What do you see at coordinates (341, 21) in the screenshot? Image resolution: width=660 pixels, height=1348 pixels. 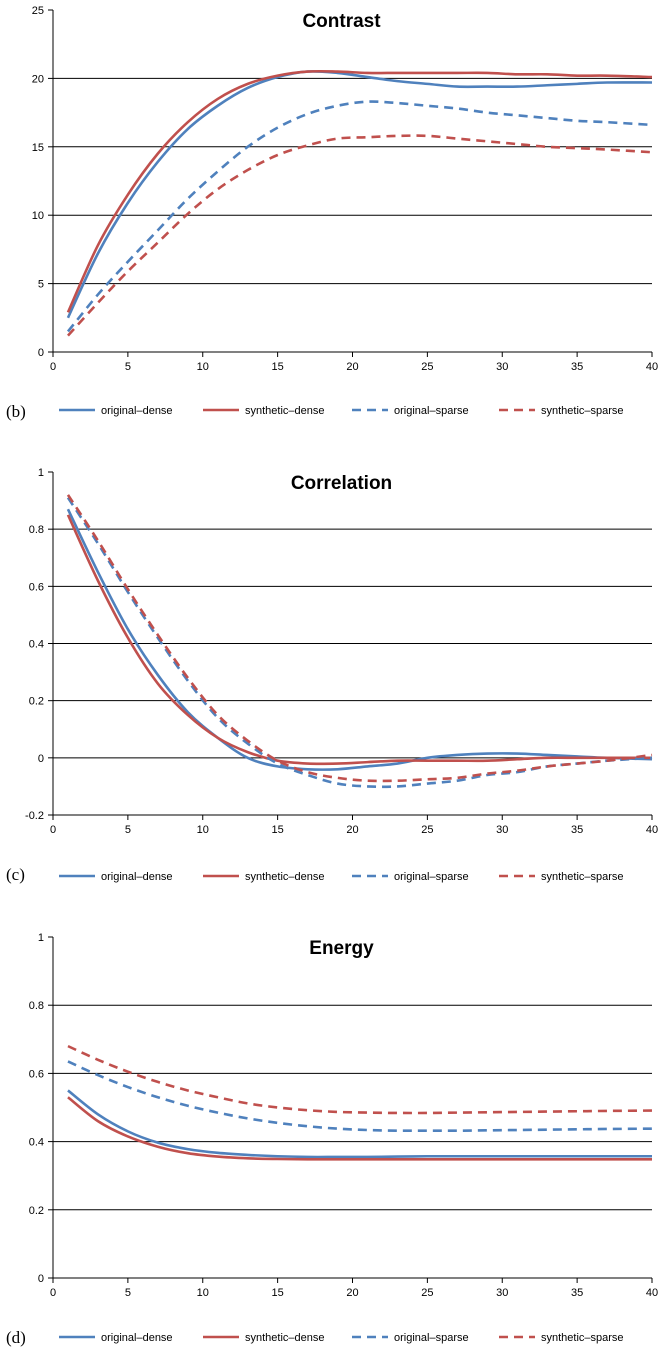 I see `chart-title: Contrast` at bounding box center [341, 21].